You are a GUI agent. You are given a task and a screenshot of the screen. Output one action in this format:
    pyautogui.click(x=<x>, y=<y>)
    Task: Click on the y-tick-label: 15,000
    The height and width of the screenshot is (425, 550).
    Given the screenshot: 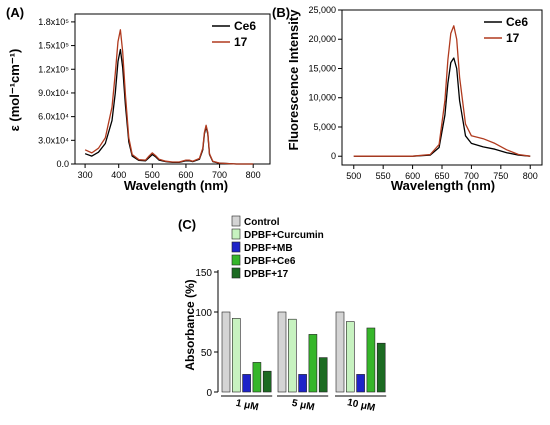 What is the action you would take?
    pyautogui.click(x=322, y=68)
    